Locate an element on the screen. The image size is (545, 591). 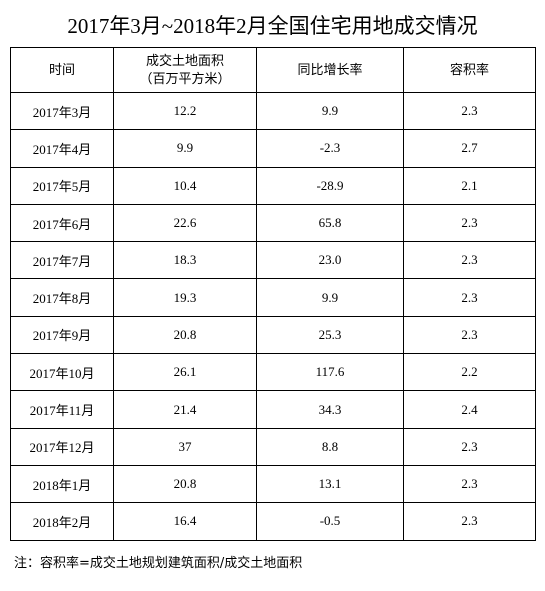
table-cell: 2017年5月 is located at coordinates (62, 185).